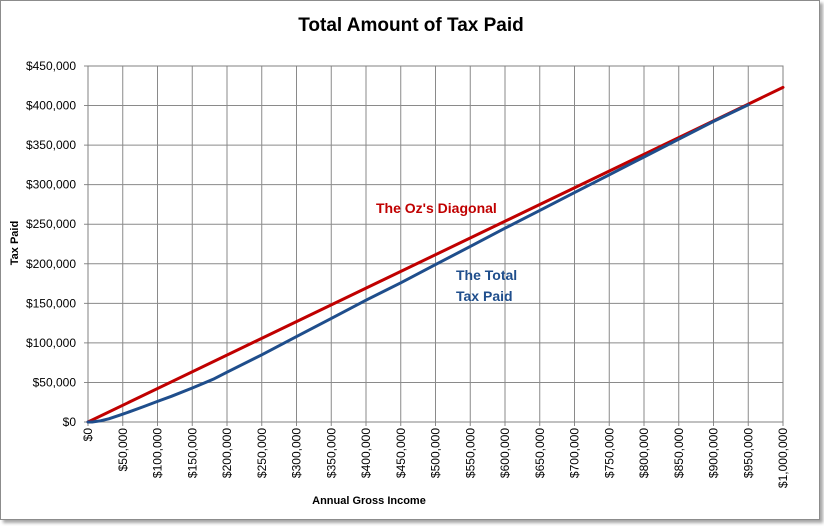  Describe the element at coordinates (51, 185) in the screenshot. I see `y-tick-label: $300,000` at that location.